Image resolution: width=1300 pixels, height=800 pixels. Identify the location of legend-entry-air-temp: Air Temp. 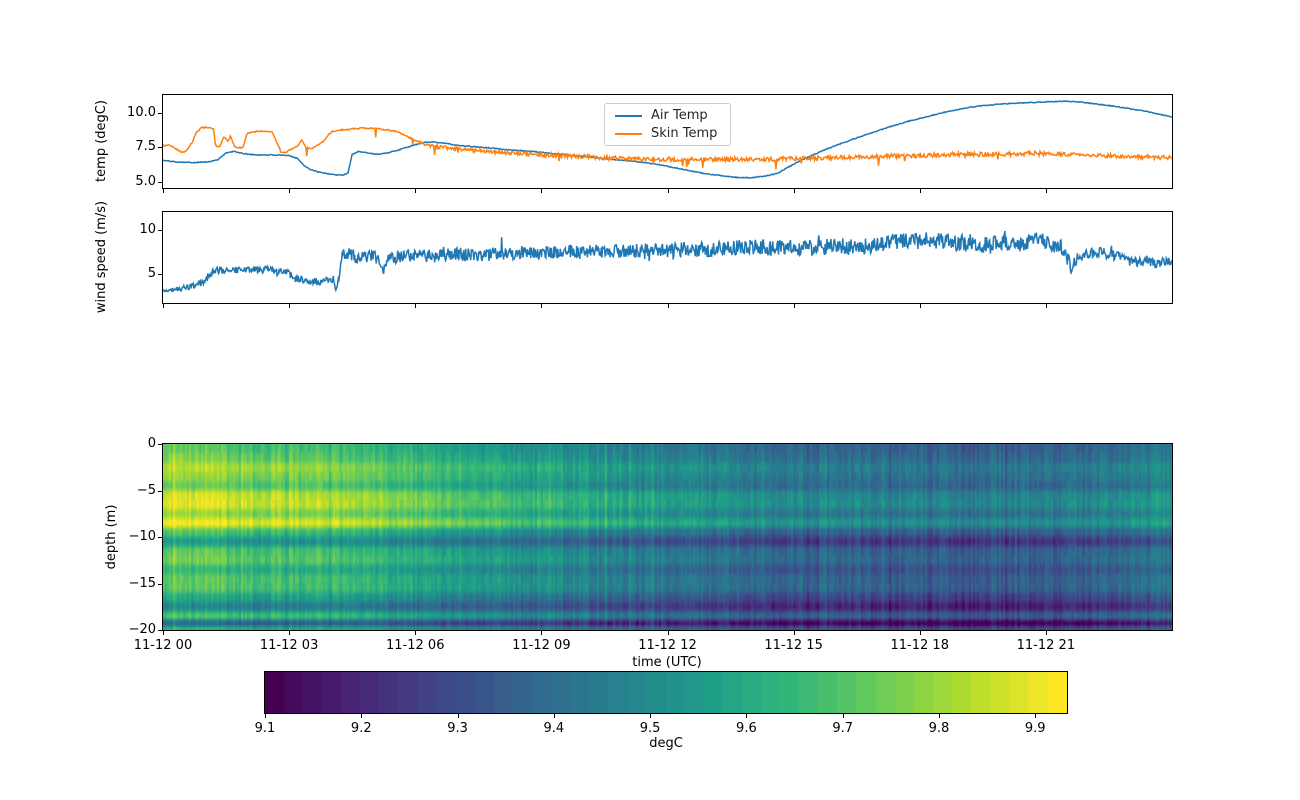
(667, 115).